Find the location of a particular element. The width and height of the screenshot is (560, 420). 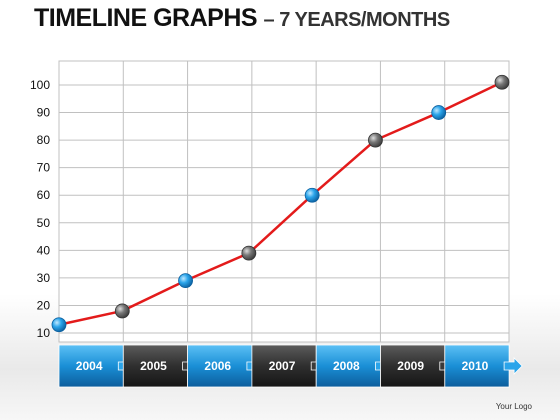

timeline-year-label: 2005 is located at coordinates (153, 366).